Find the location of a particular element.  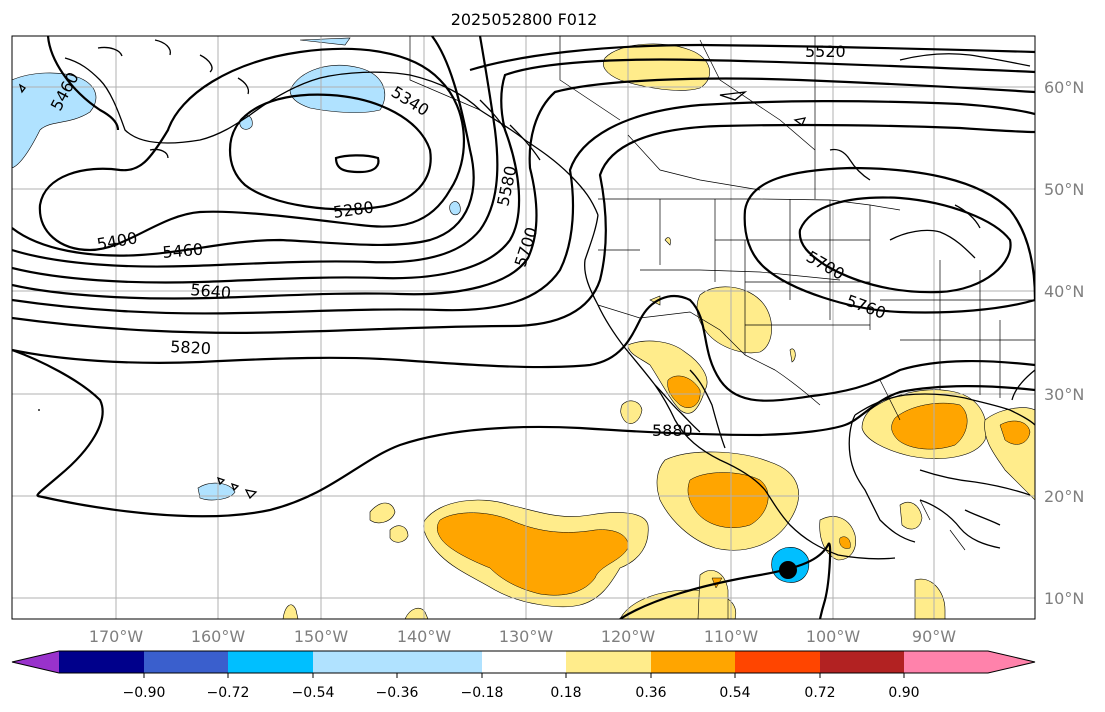

lon-label: 110°W is located at coordinates (731, 636).